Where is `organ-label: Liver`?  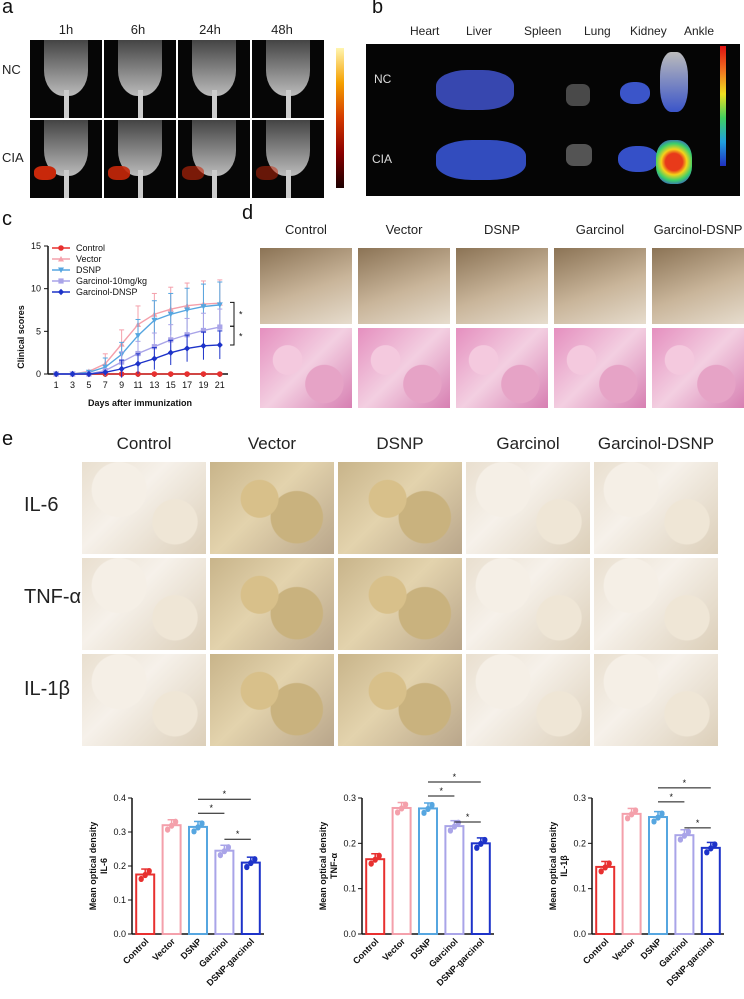 organ-label: Liver is located at coordinates (479, 31).